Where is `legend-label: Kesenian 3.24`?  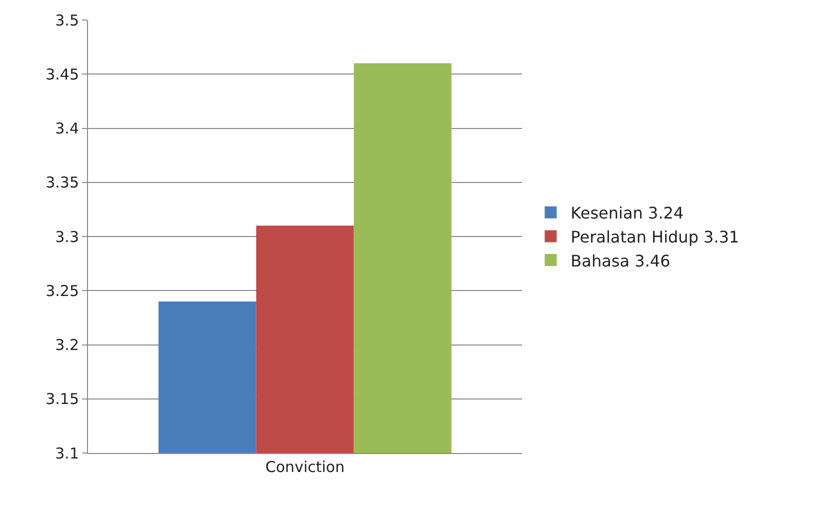 legend-label: Kesenian 3.24 is located at coordinates (627, 213).